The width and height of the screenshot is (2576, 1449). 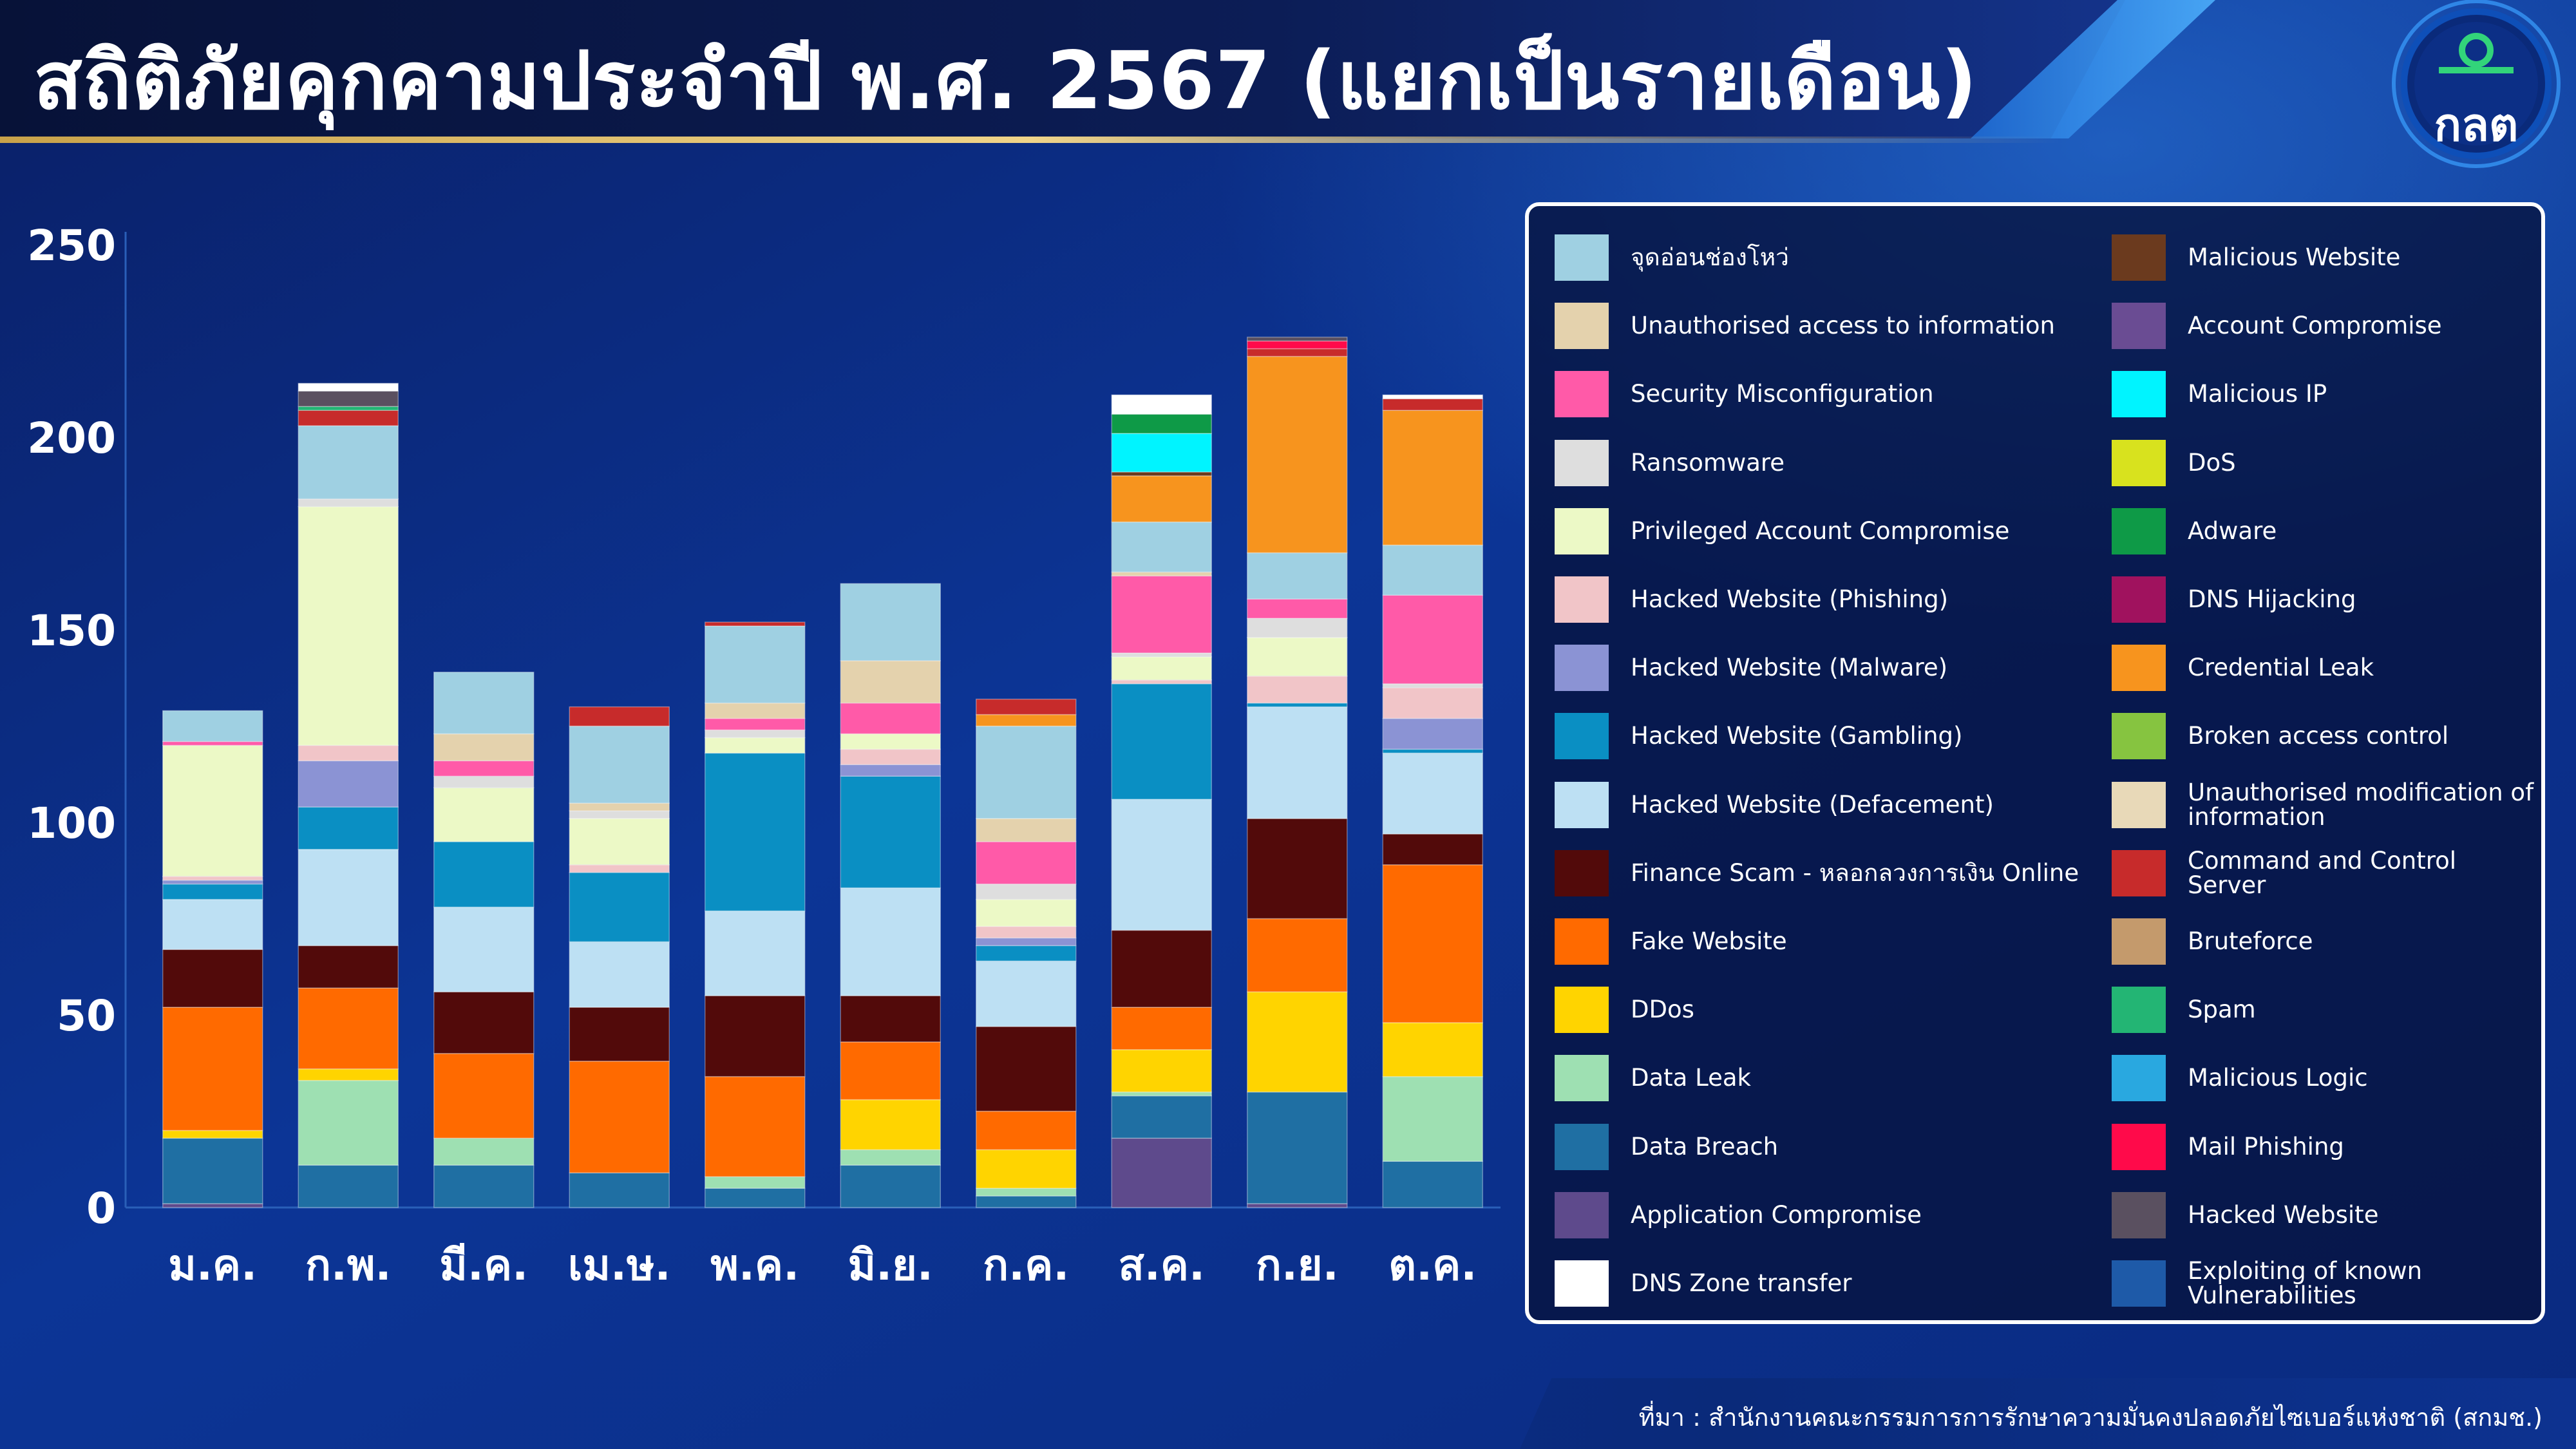 I want to click on x-tick-label: ก.ค., so click(x=1026, y=1265).